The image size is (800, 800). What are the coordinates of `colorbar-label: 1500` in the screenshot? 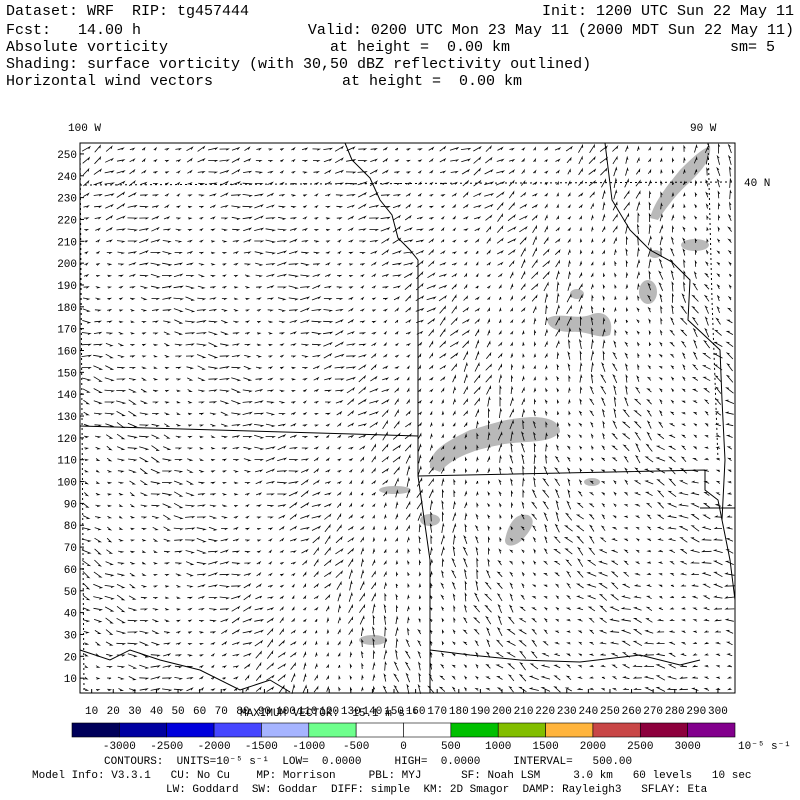 It's located at (545, 747).